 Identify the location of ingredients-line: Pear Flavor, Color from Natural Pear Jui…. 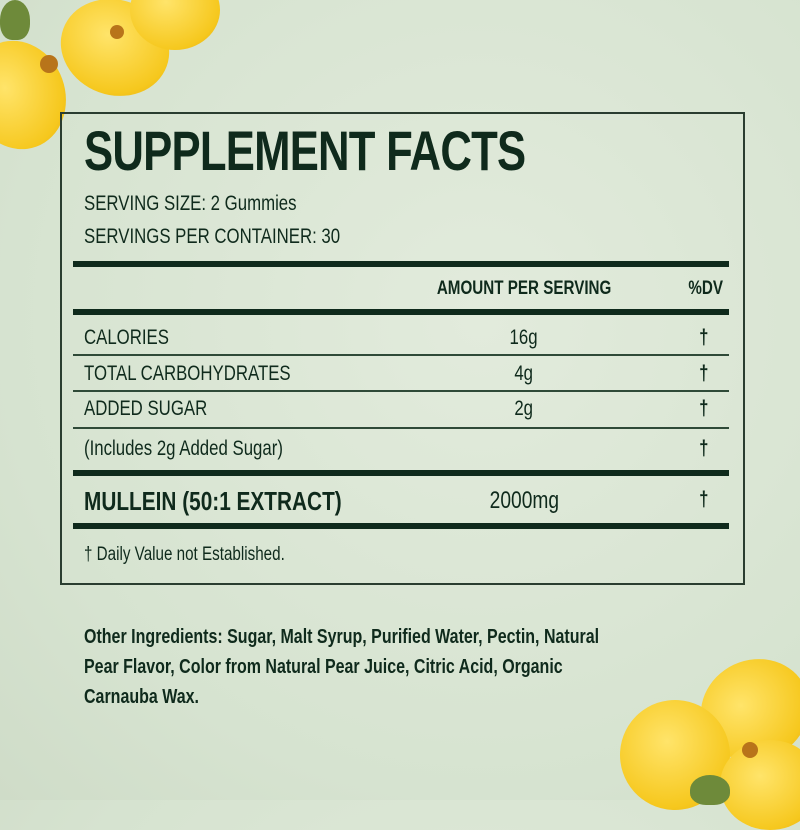
(323, 667).